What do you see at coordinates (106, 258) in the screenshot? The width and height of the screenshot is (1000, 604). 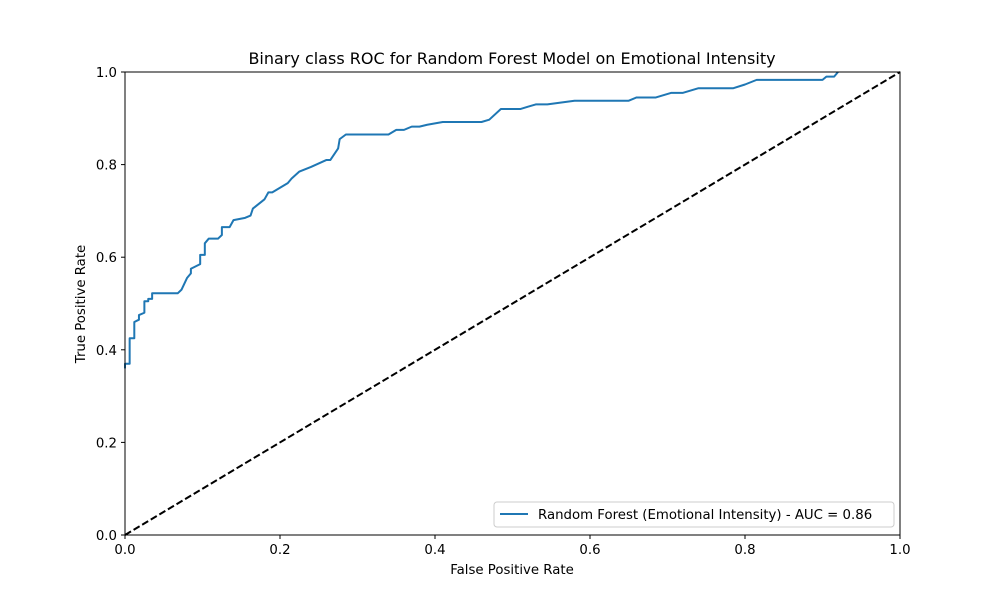 I see `y-tick-label: 0.6` at bounding box center [106, 258].